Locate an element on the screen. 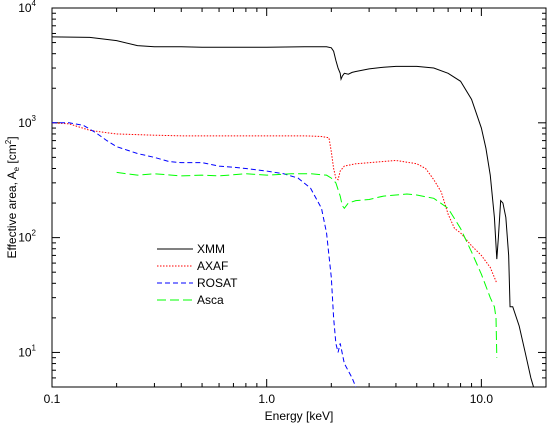  y-tick-label: 10¹ is located at coordinates (27, 351).